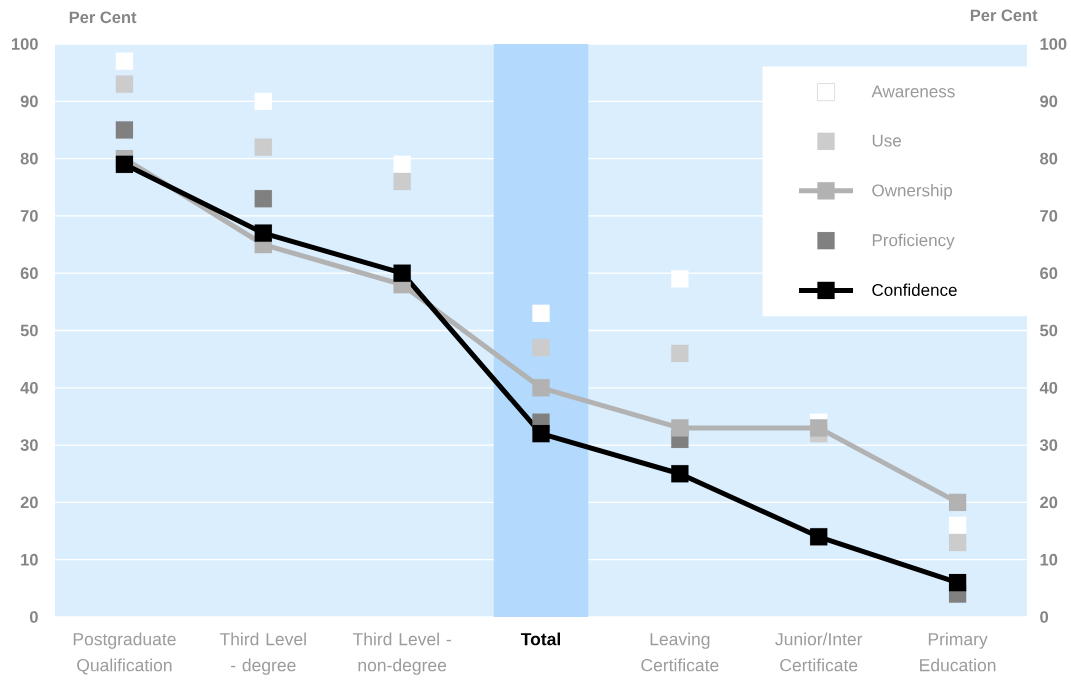 The height and width of the screenshot is (686, 1071). Describe the element at coordinates (1044, 617) in the screenshot. I see `y2-tick-label: 0` at that location.